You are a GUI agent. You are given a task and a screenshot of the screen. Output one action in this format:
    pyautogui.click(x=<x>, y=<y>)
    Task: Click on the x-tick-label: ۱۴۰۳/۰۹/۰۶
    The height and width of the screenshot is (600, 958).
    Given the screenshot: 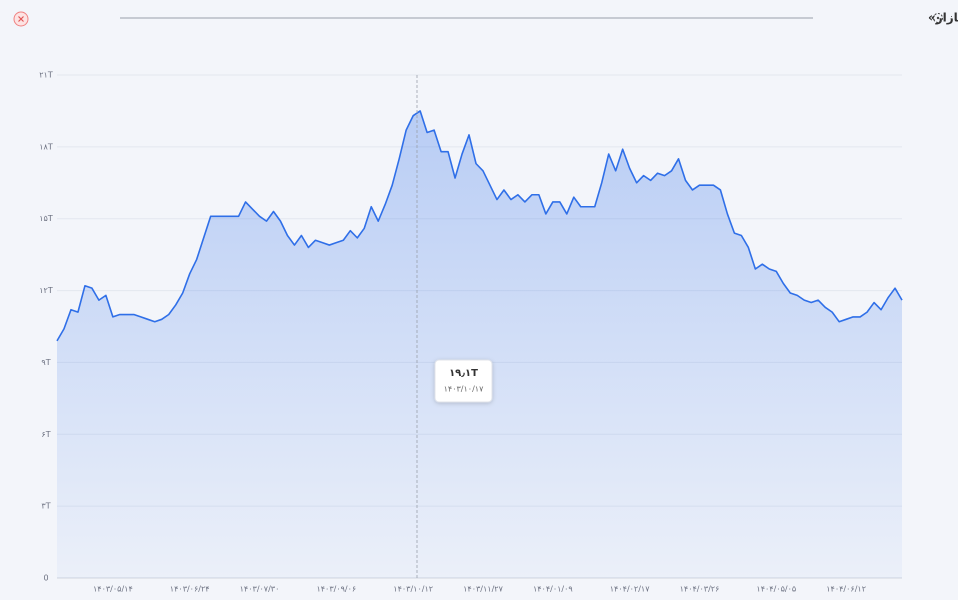 What is the action you would take?
    pyautogui.click(x=336, y=589)
    